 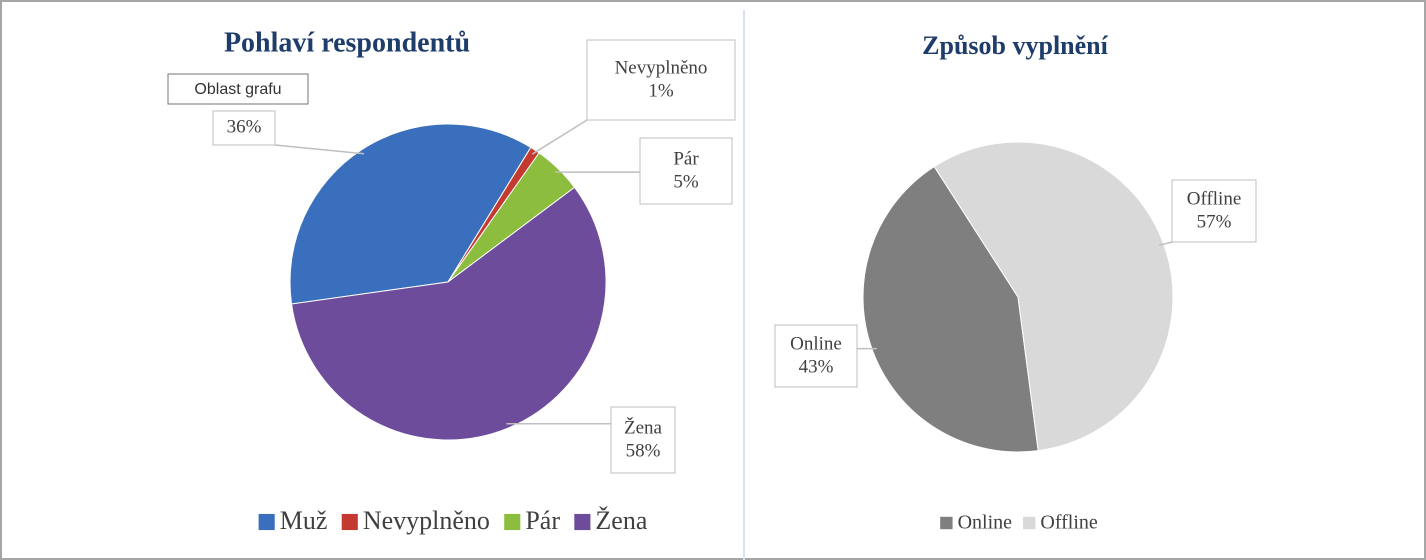 What do you see at coordinates (816, 366) in the screenshot?
I see `data-label: 43%` at bounding box center [816, 366].